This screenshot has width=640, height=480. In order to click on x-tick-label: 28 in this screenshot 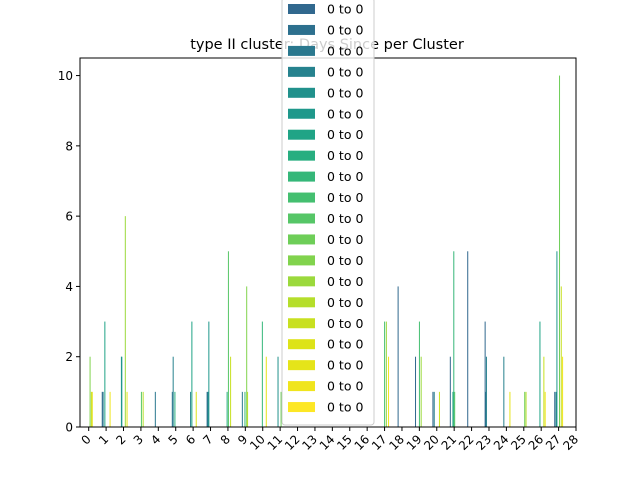, I will do `click(570, 442)`.